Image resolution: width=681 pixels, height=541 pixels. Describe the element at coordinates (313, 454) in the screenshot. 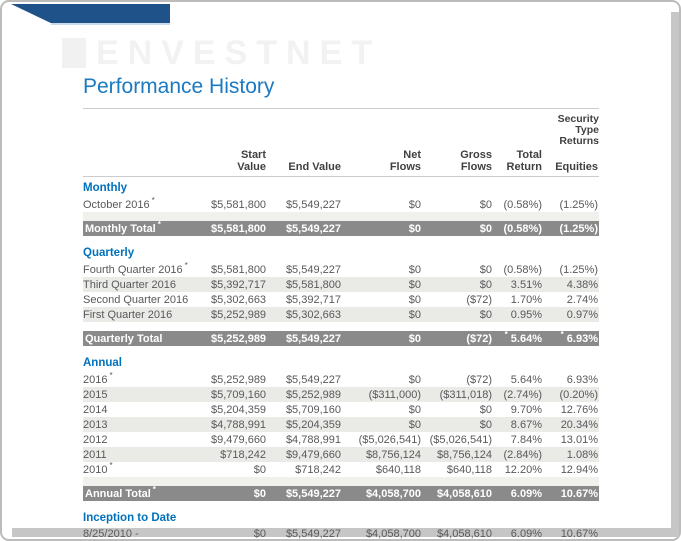

I see `cell-end-value: $9,479,660` at that location.